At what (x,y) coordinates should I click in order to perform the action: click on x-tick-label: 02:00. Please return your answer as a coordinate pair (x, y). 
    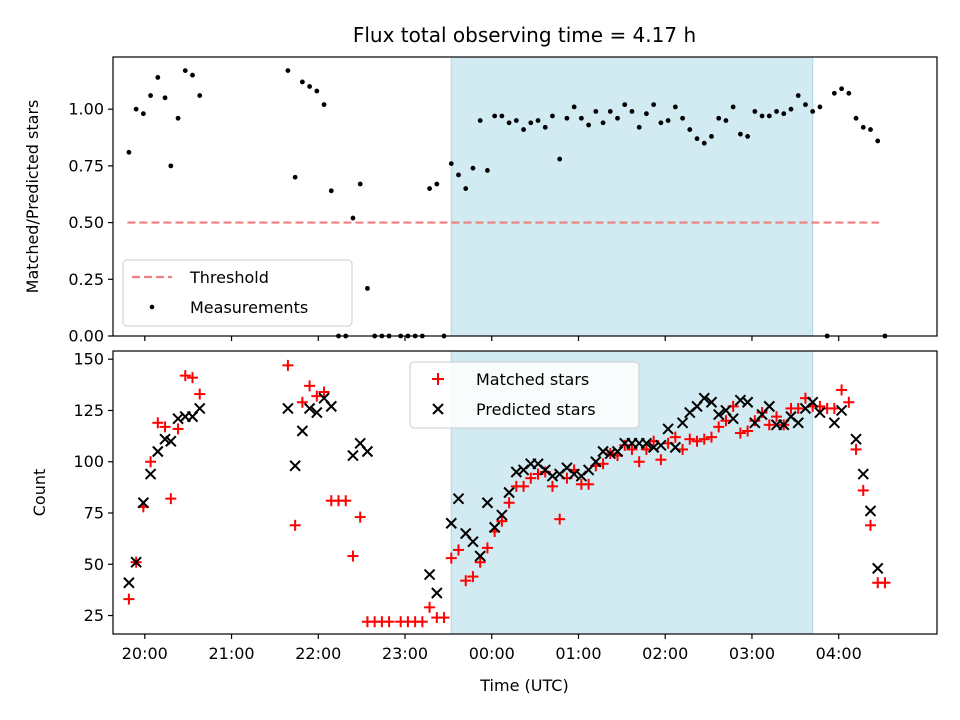
    Looking at the image, I should click on (665, 653).